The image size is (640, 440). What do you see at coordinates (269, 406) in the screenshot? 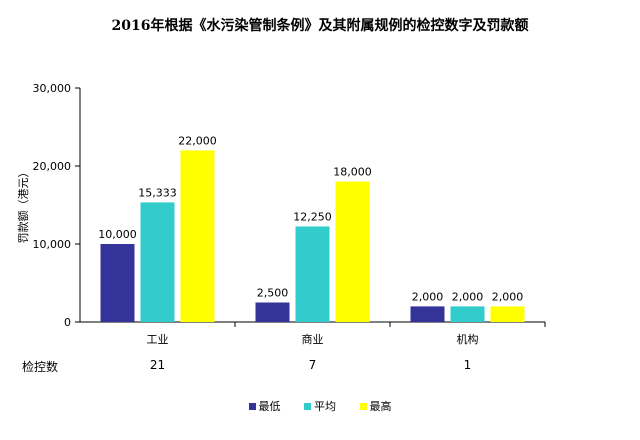
I see `legend-label-min: 最低` at bounding box center [269, 406].